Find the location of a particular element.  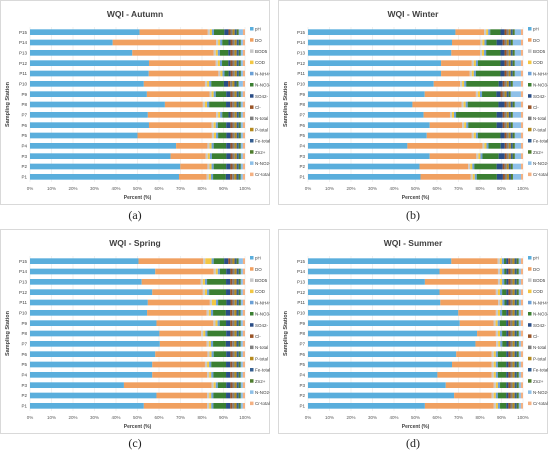

y-tick-label: P1 is located at coordinates (24, 176).